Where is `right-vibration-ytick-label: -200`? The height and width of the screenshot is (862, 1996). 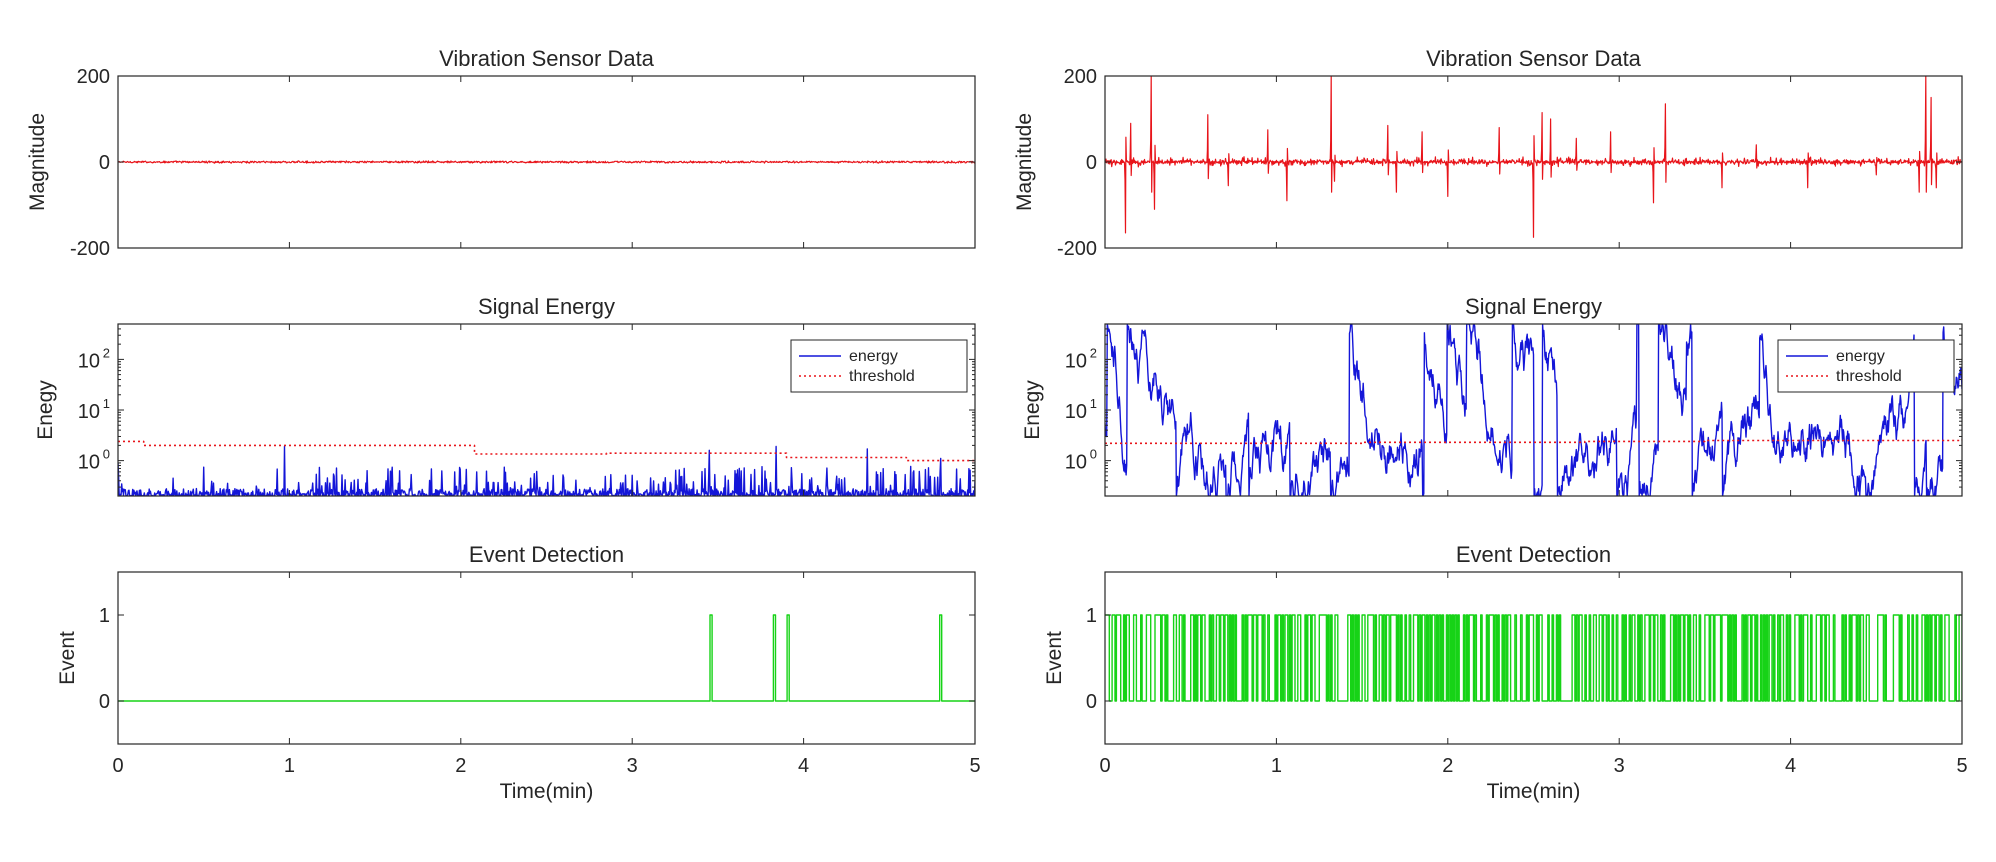 right-vibration-ytick-label: -200 is located at coordinates (1077, 249).